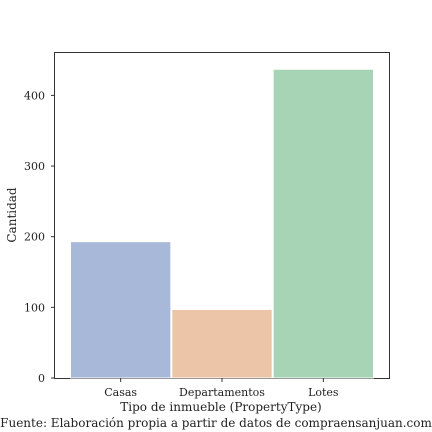 This screenshot has height=432, width=432. I want to click on y-tick-label: 100, so click(34, 307).